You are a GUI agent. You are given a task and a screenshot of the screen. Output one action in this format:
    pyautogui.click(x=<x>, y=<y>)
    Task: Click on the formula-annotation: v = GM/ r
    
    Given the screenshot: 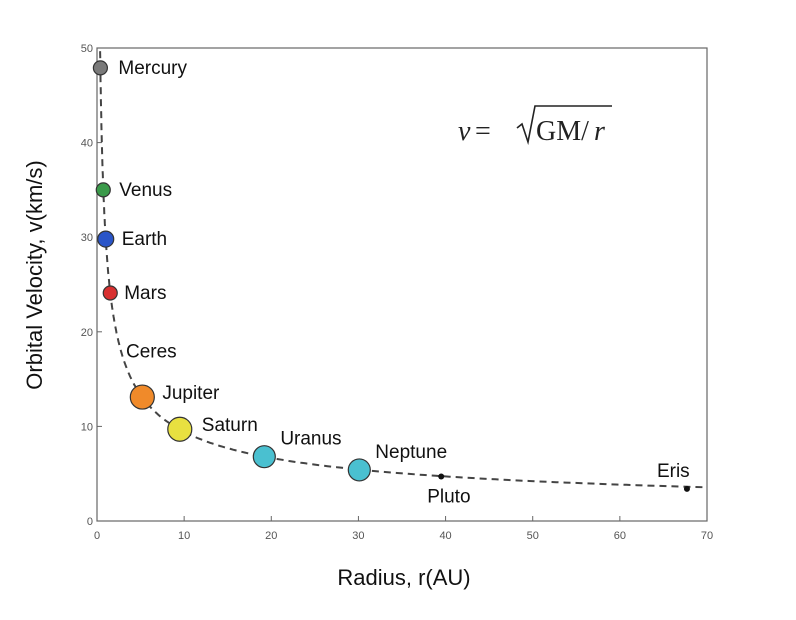 What is the action you would take?
    pyautogui.click(x=535, y=126)
    